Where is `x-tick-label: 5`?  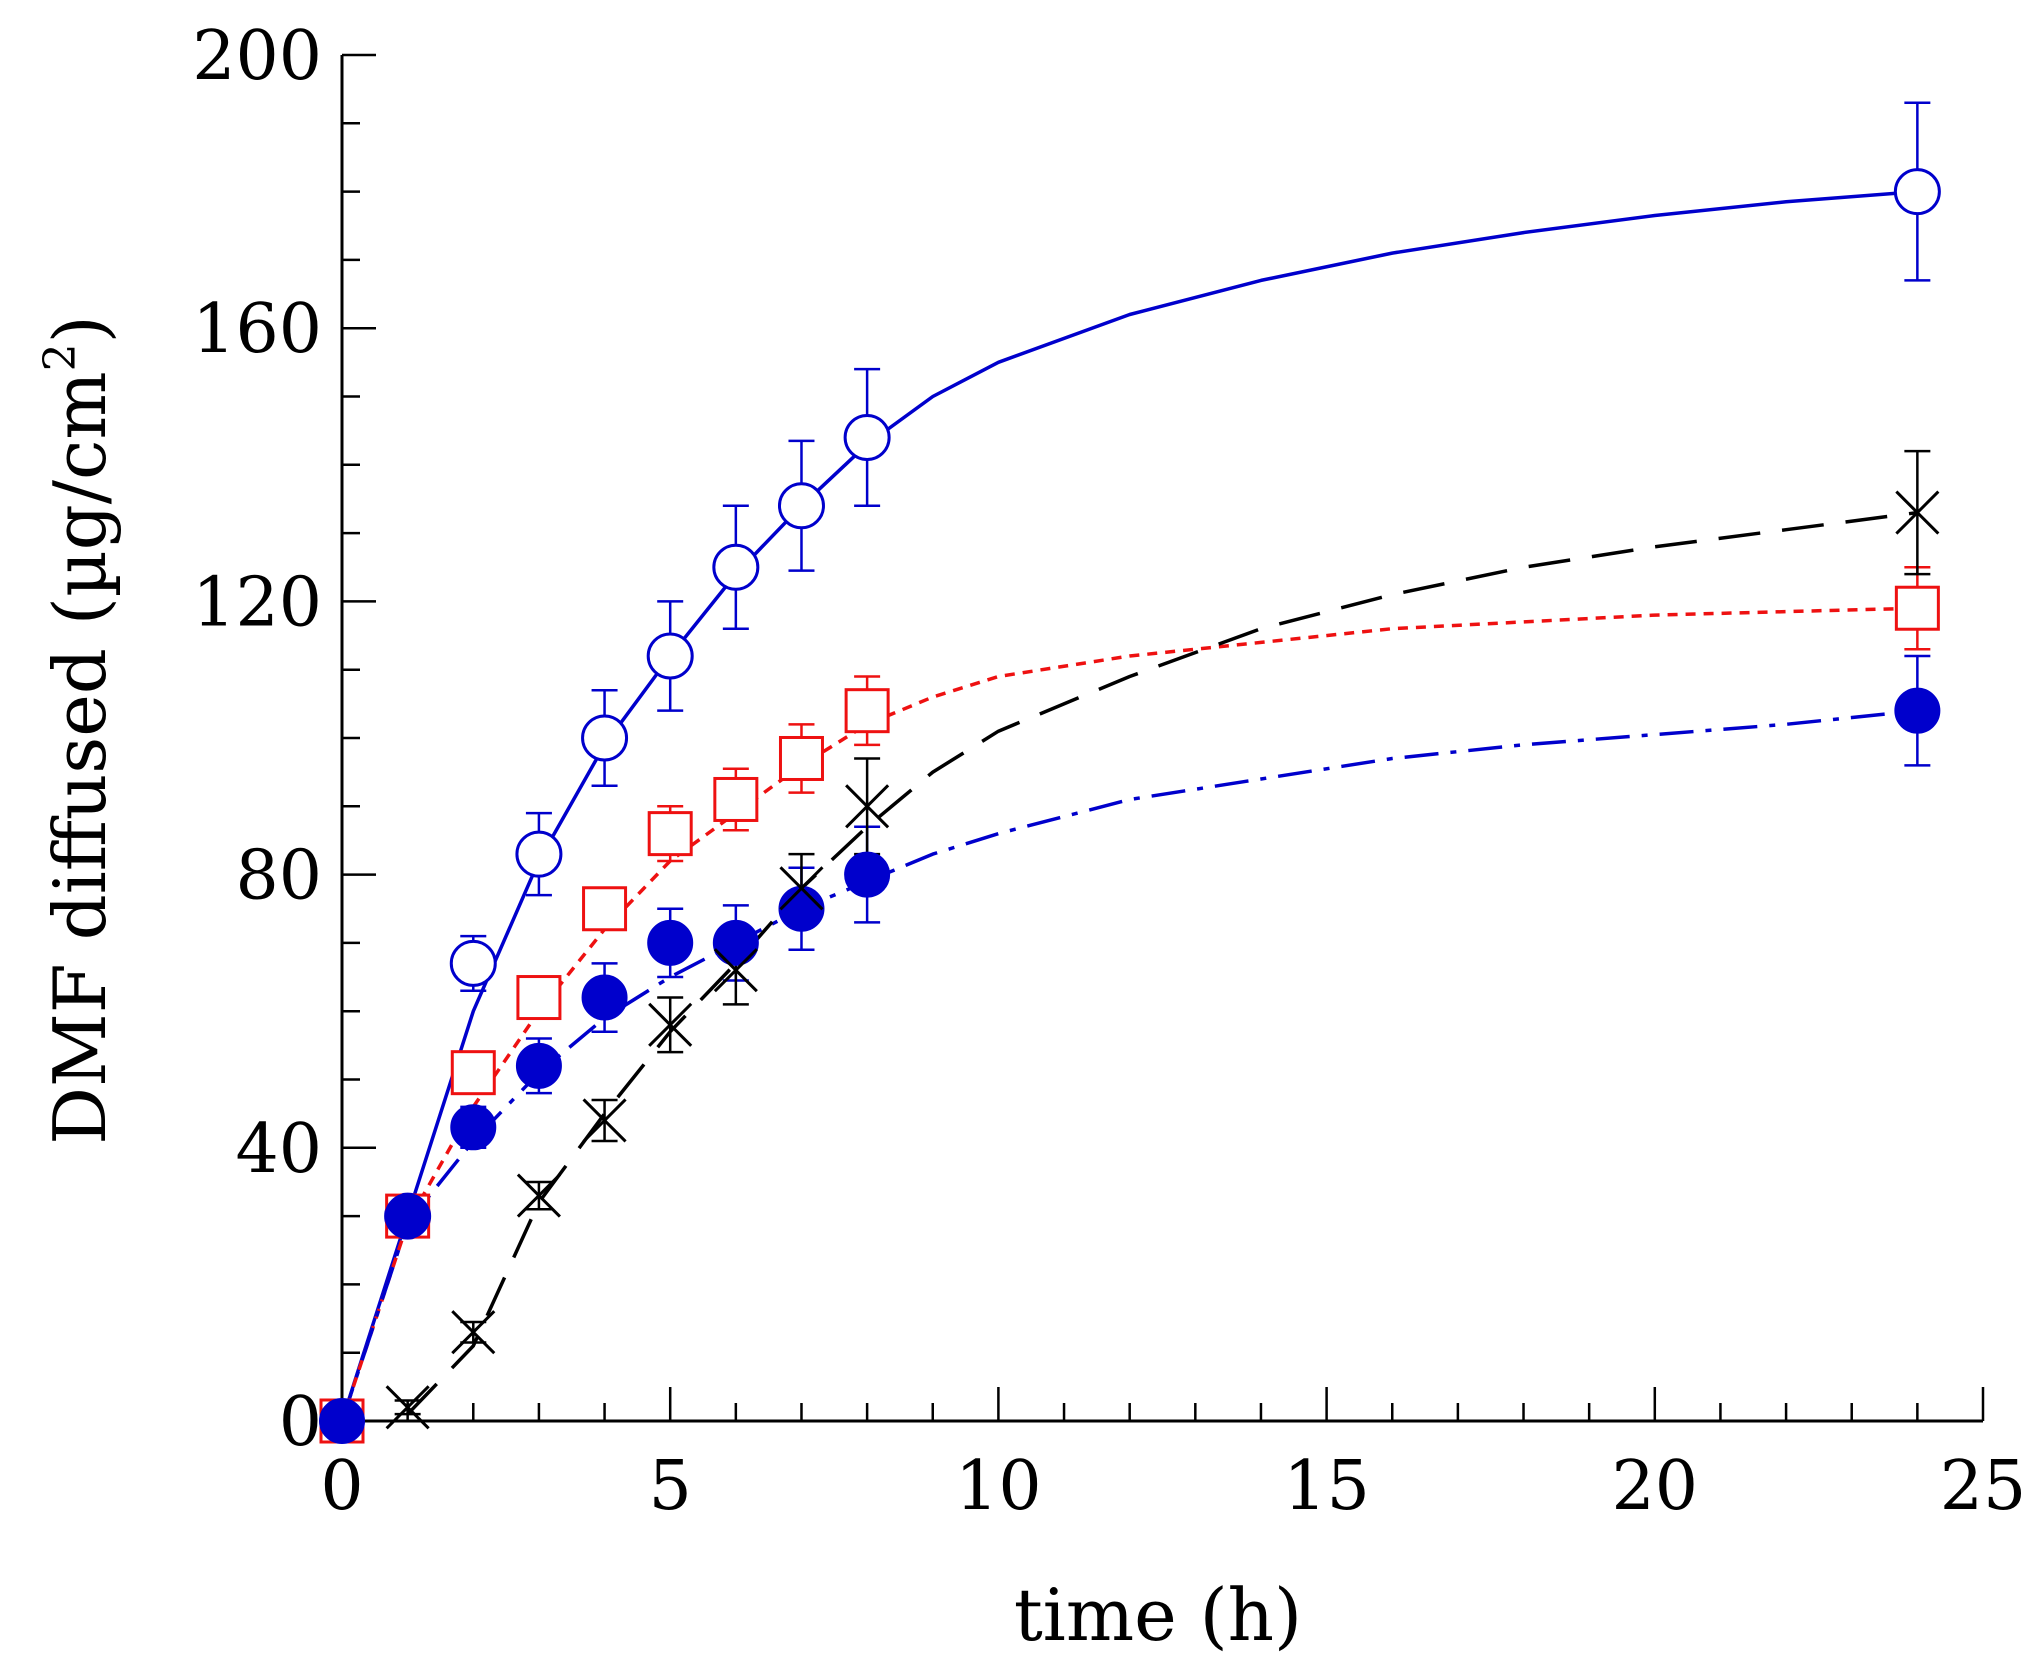
x-tick-label: 5 is located at coordinates (670, 1486).